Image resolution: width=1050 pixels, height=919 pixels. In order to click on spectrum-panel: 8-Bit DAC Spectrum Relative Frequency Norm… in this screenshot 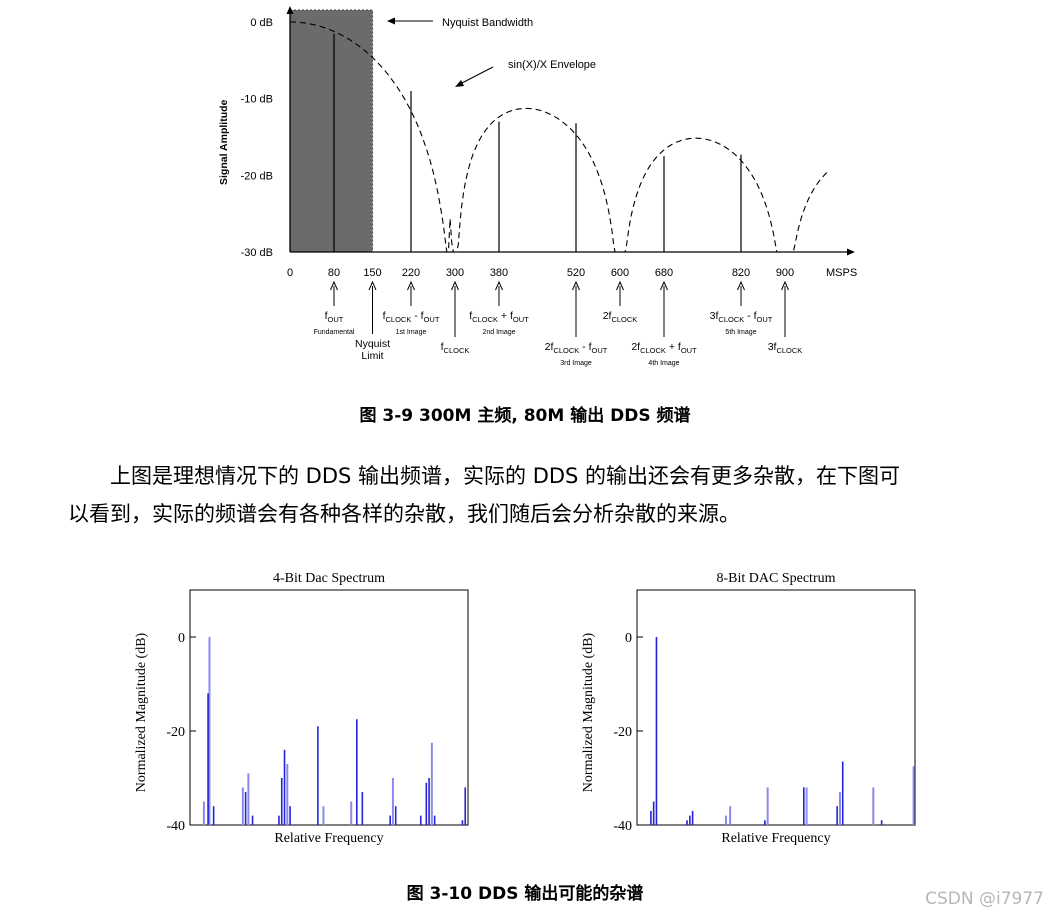, I will do `click(748, 708)`.